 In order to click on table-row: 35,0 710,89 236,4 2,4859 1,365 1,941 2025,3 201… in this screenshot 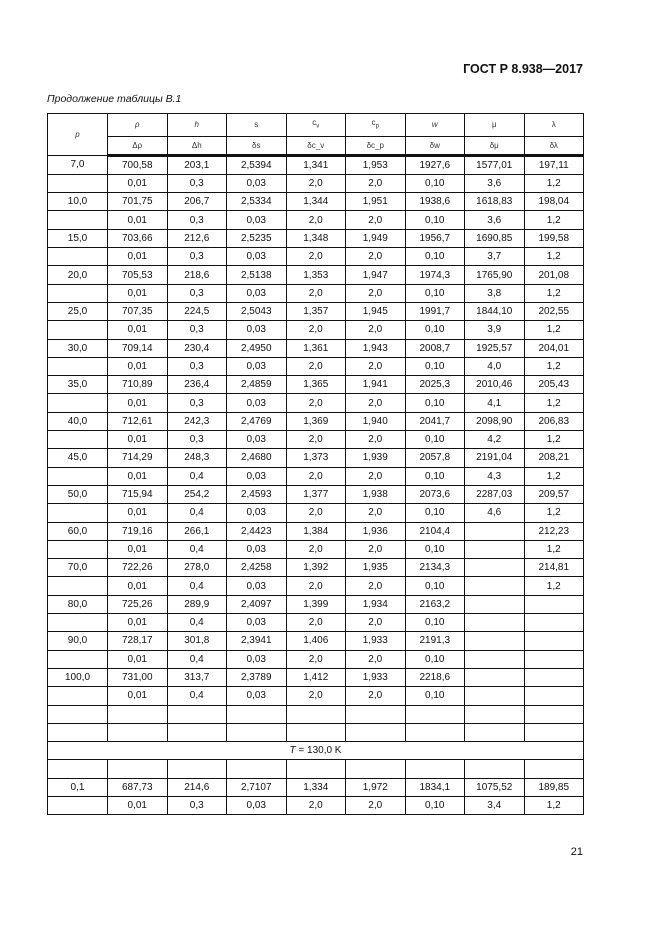, I will do `click(315, 385)`.